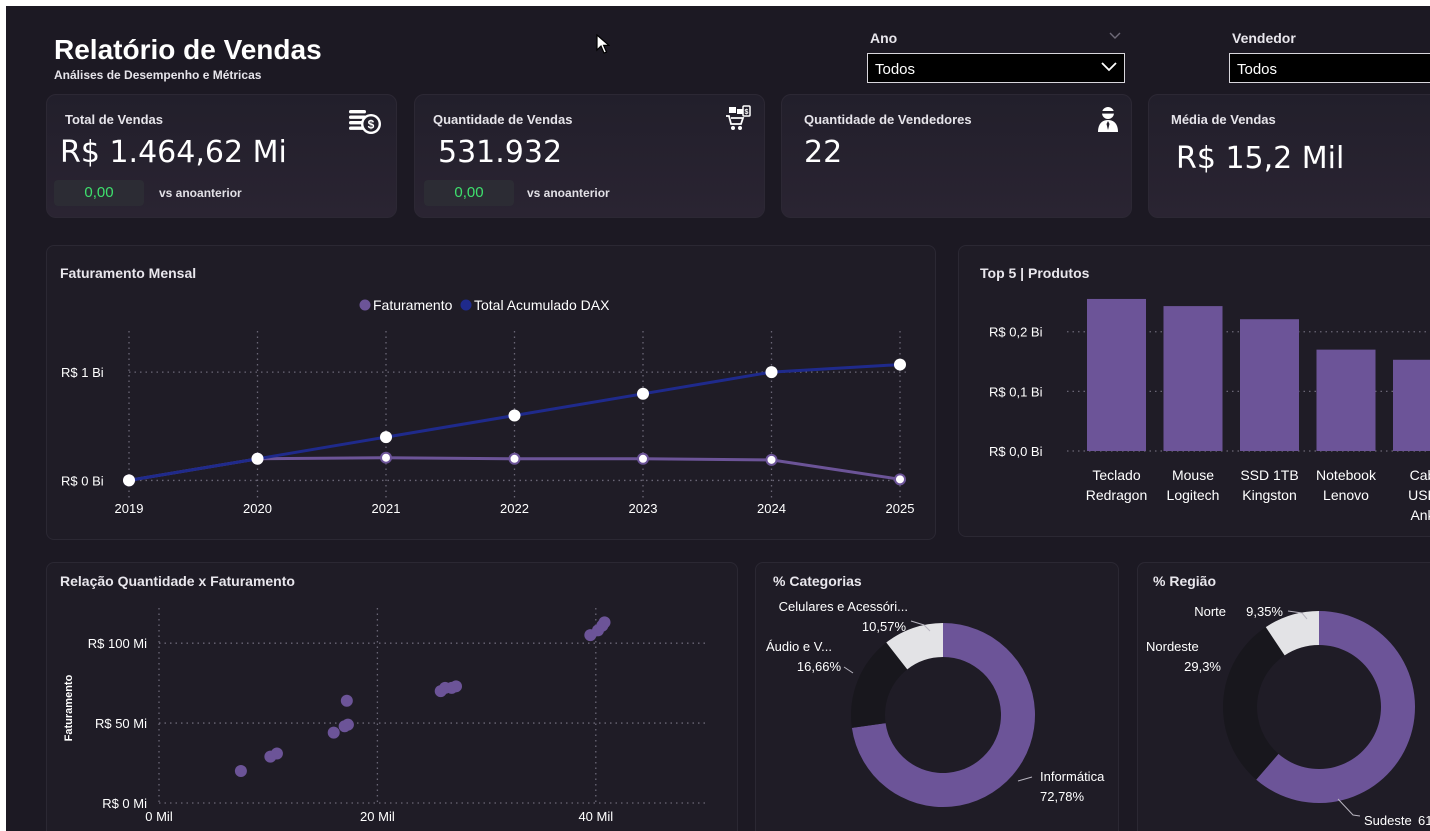  Describe the element at coordinates (1210, 611) in the screenshot. I see `slice-name-label: Norte` at that location.